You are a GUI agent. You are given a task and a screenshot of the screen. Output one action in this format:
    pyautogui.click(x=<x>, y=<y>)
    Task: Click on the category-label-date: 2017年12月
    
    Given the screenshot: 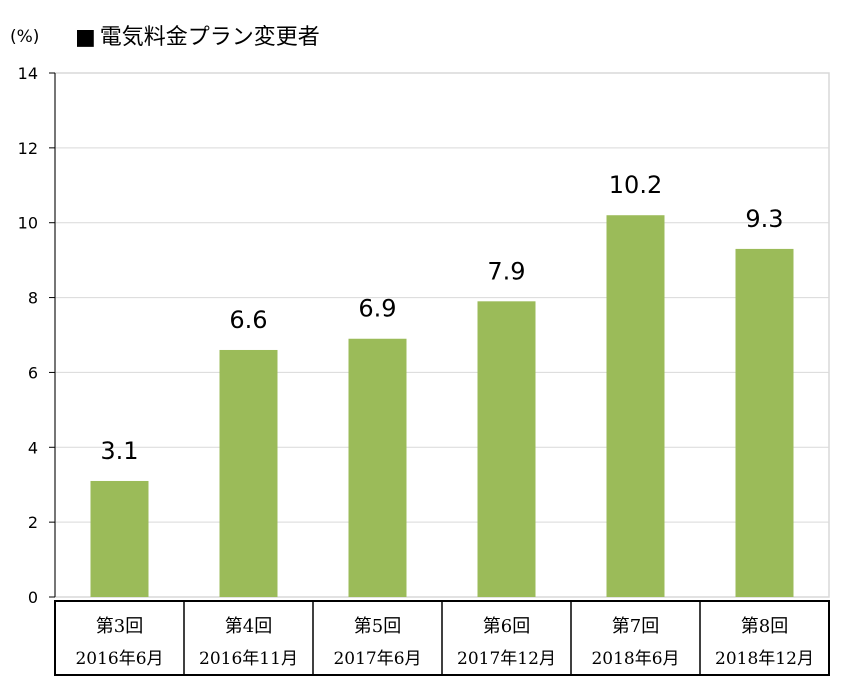 What is the action you would take?
    pyautogui.click(x=506, y=659)
    